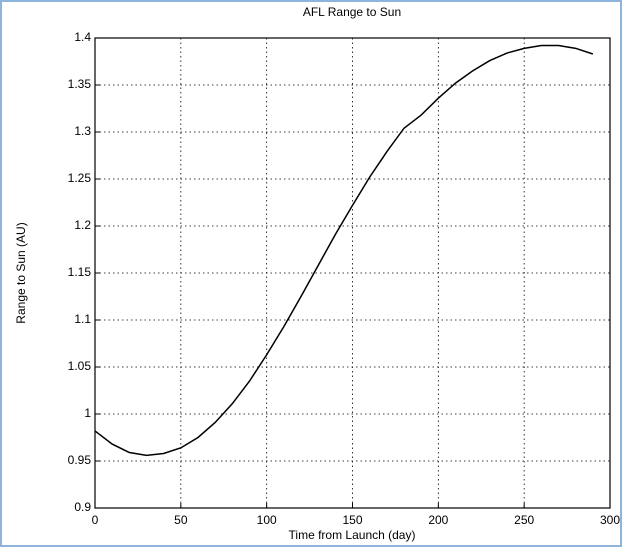 The height and width of the screenshot is (547, 622). What do you see at coordinates (82, 319) in the screenshot?
I see `y-tick-label: 1.1` at bounding box center [82, 319].